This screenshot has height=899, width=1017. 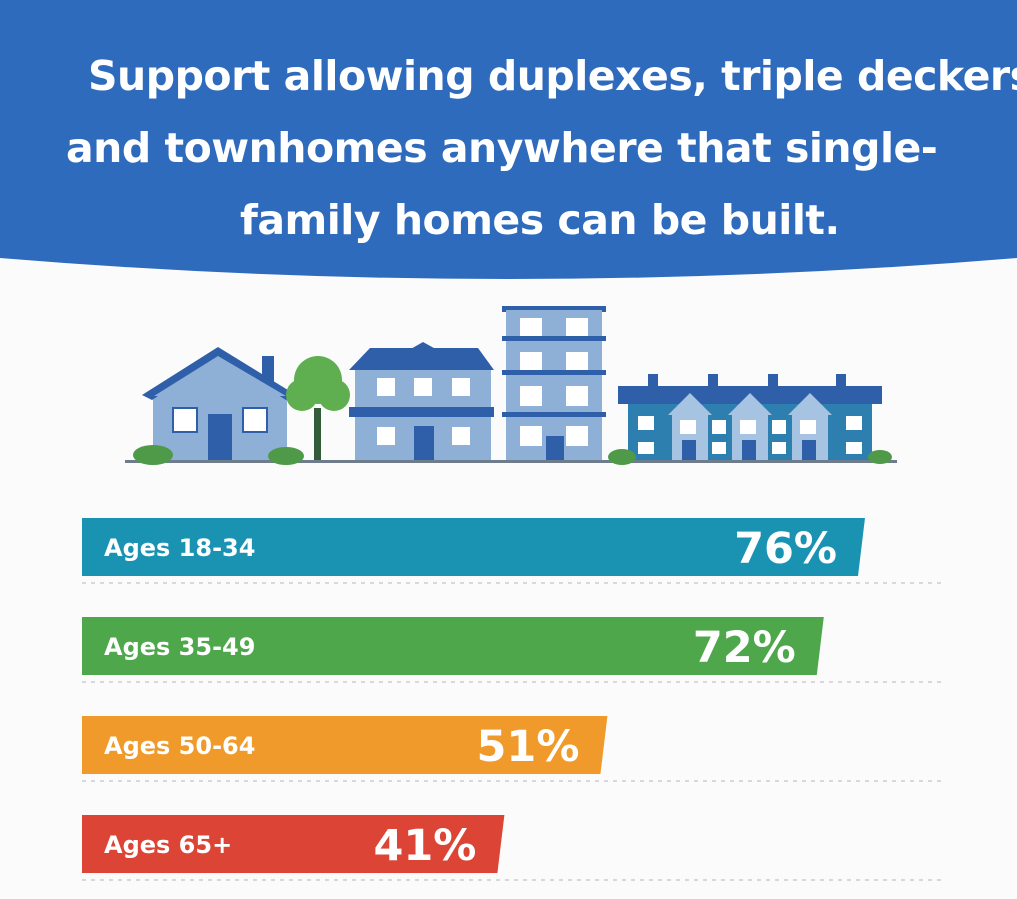 What do you see at coordinates (750, 419) in the screenshot?
I see `townhomes-icon` at bounding box center [750, 419].